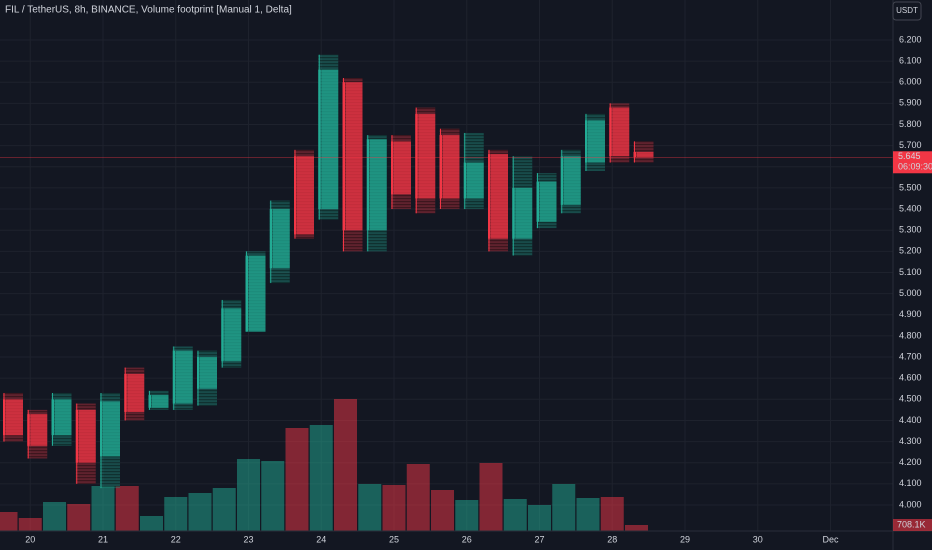 The width and height of the screenshot is (932, 550). What do you see at coordinates (394, 539) in the screenshot?
I see `x-tick-label: 25` at bounding box center [394, 539].